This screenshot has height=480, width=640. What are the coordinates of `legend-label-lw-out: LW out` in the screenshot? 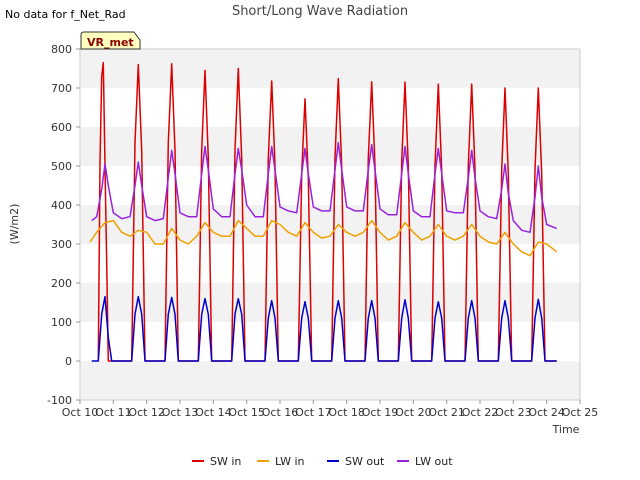 It's located at (434, 461).